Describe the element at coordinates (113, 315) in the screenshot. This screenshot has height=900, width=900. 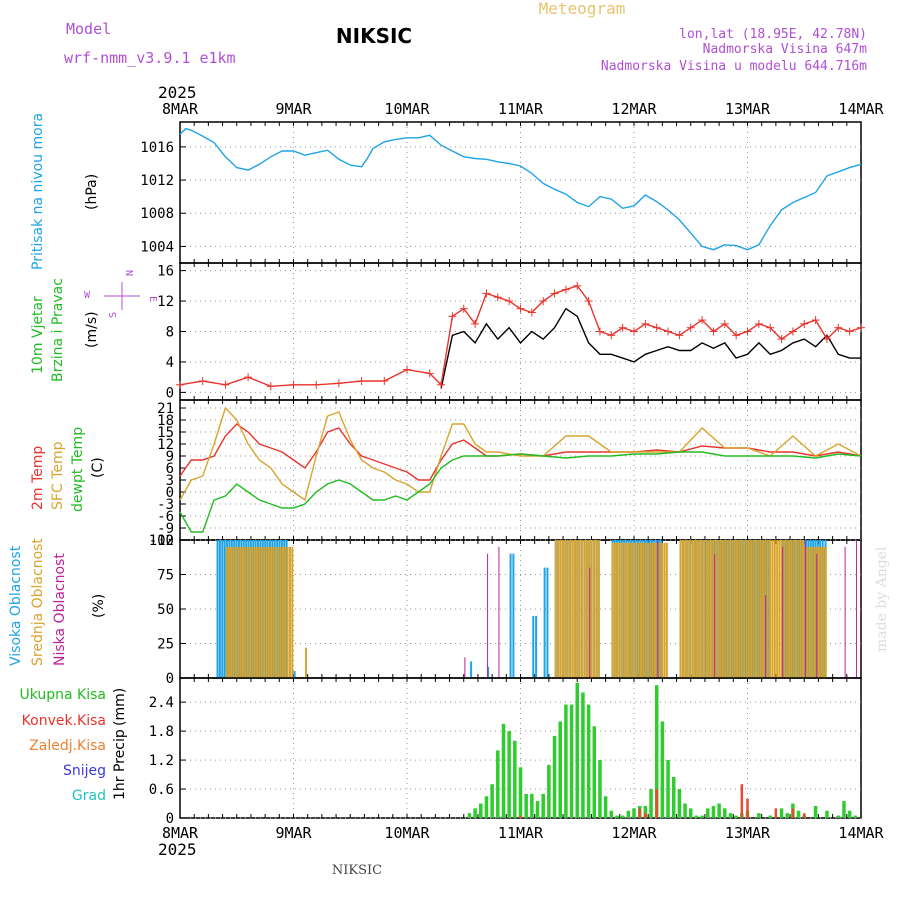
I see `compass-s: S` at that location.